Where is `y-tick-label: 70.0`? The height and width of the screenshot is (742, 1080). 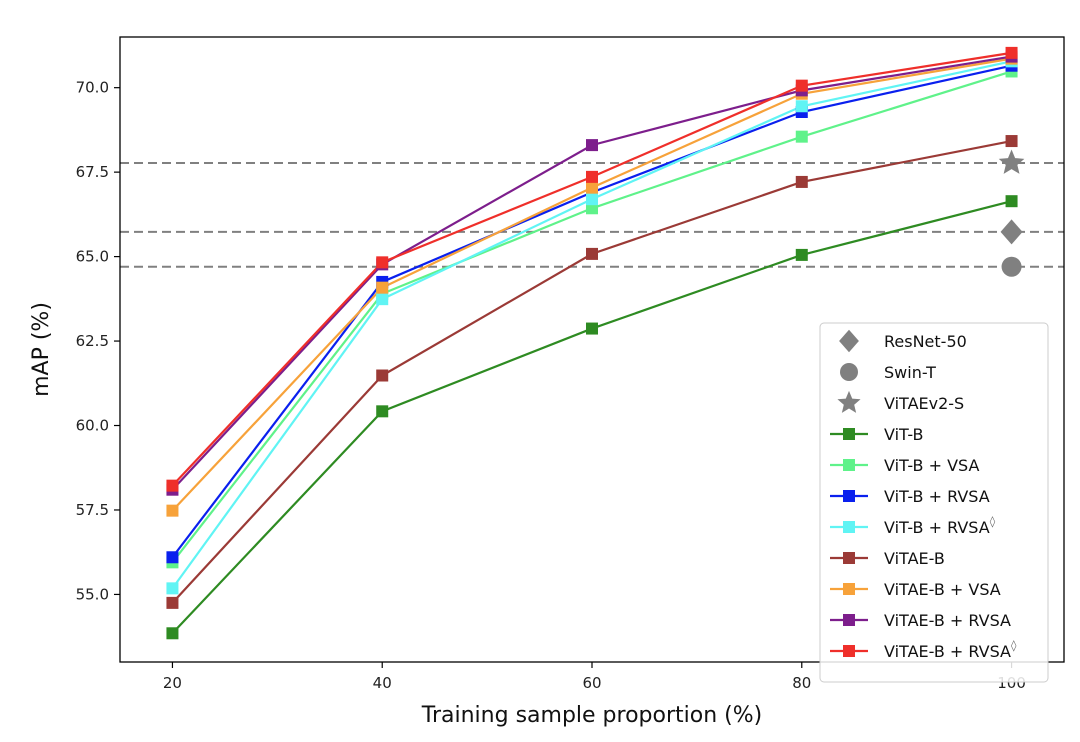
y-tick-label: 70.0 is located at coordinates (92, 88).